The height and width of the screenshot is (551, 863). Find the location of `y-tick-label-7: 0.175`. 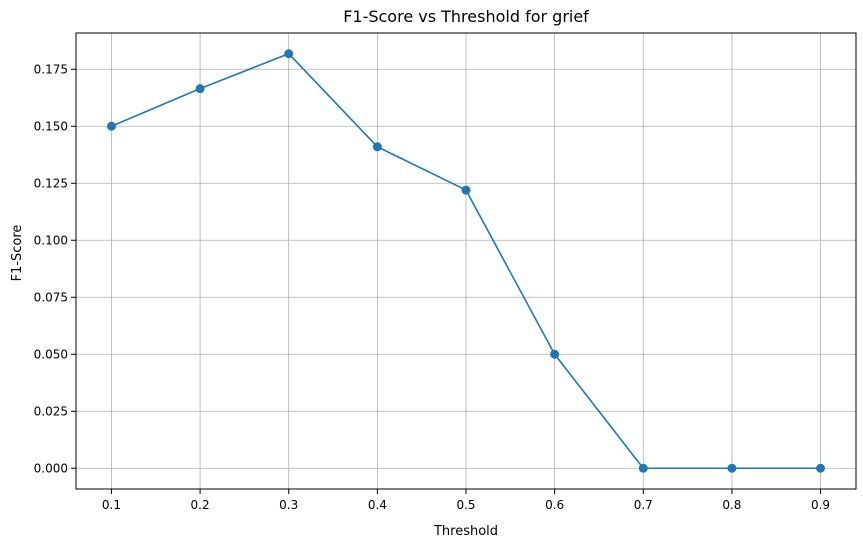

y-tick-label-7: 0.175 is located at coordinates (51, 69).